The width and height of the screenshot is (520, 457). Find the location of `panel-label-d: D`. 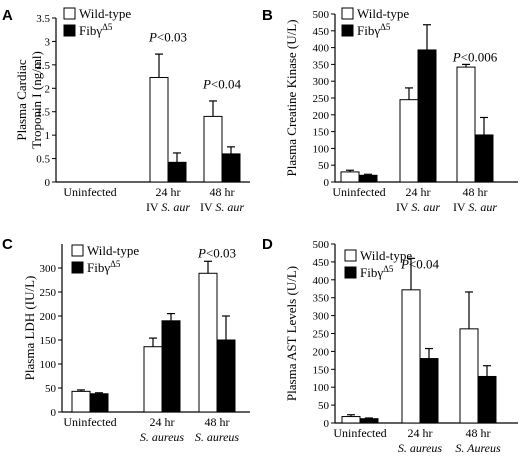

panel-label-d: D is located at coordinates (267, 244).